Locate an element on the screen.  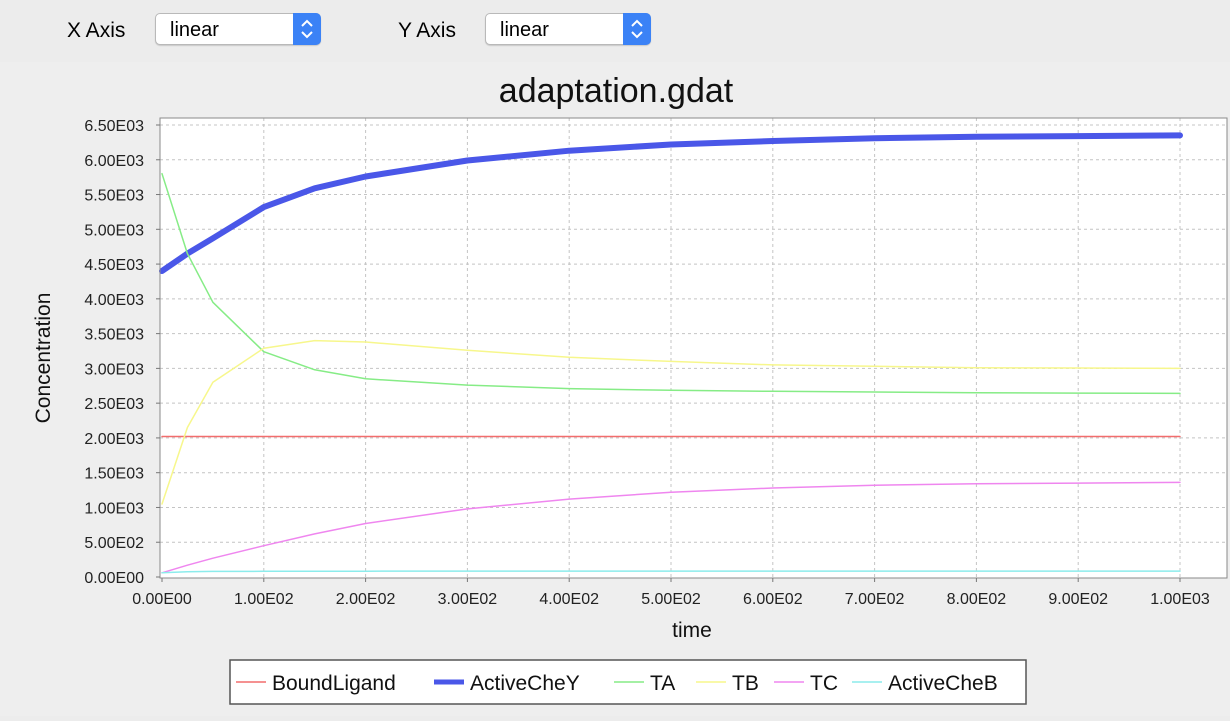
x-tick-label: 0.00E00 is located at coordinates (162, 599).